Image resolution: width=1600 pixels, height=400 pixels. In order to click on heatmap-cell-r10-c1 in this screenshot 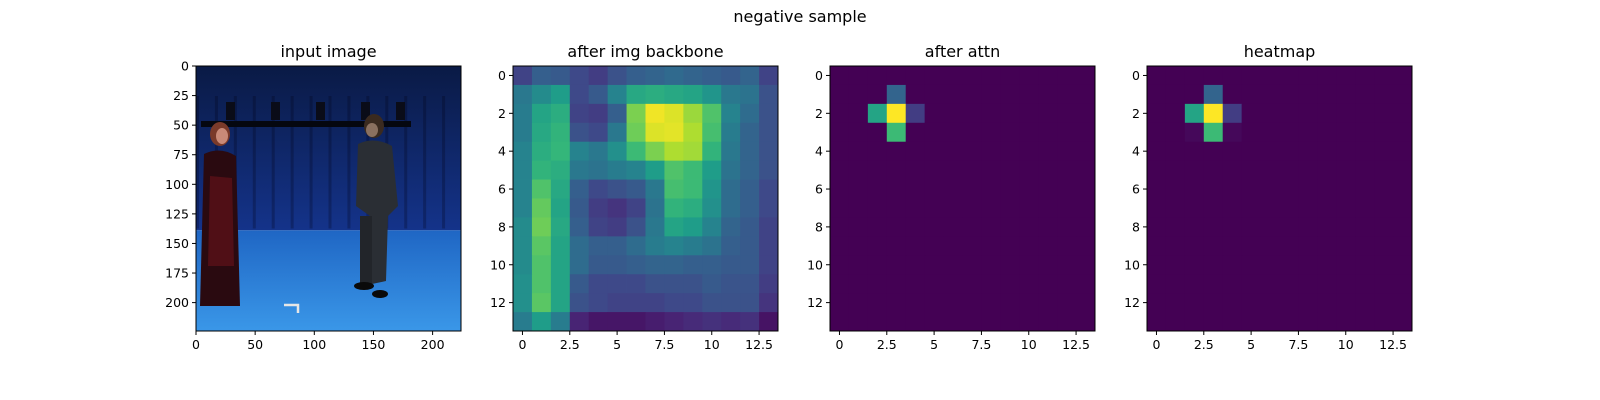, I will do `click(541, 265)`.